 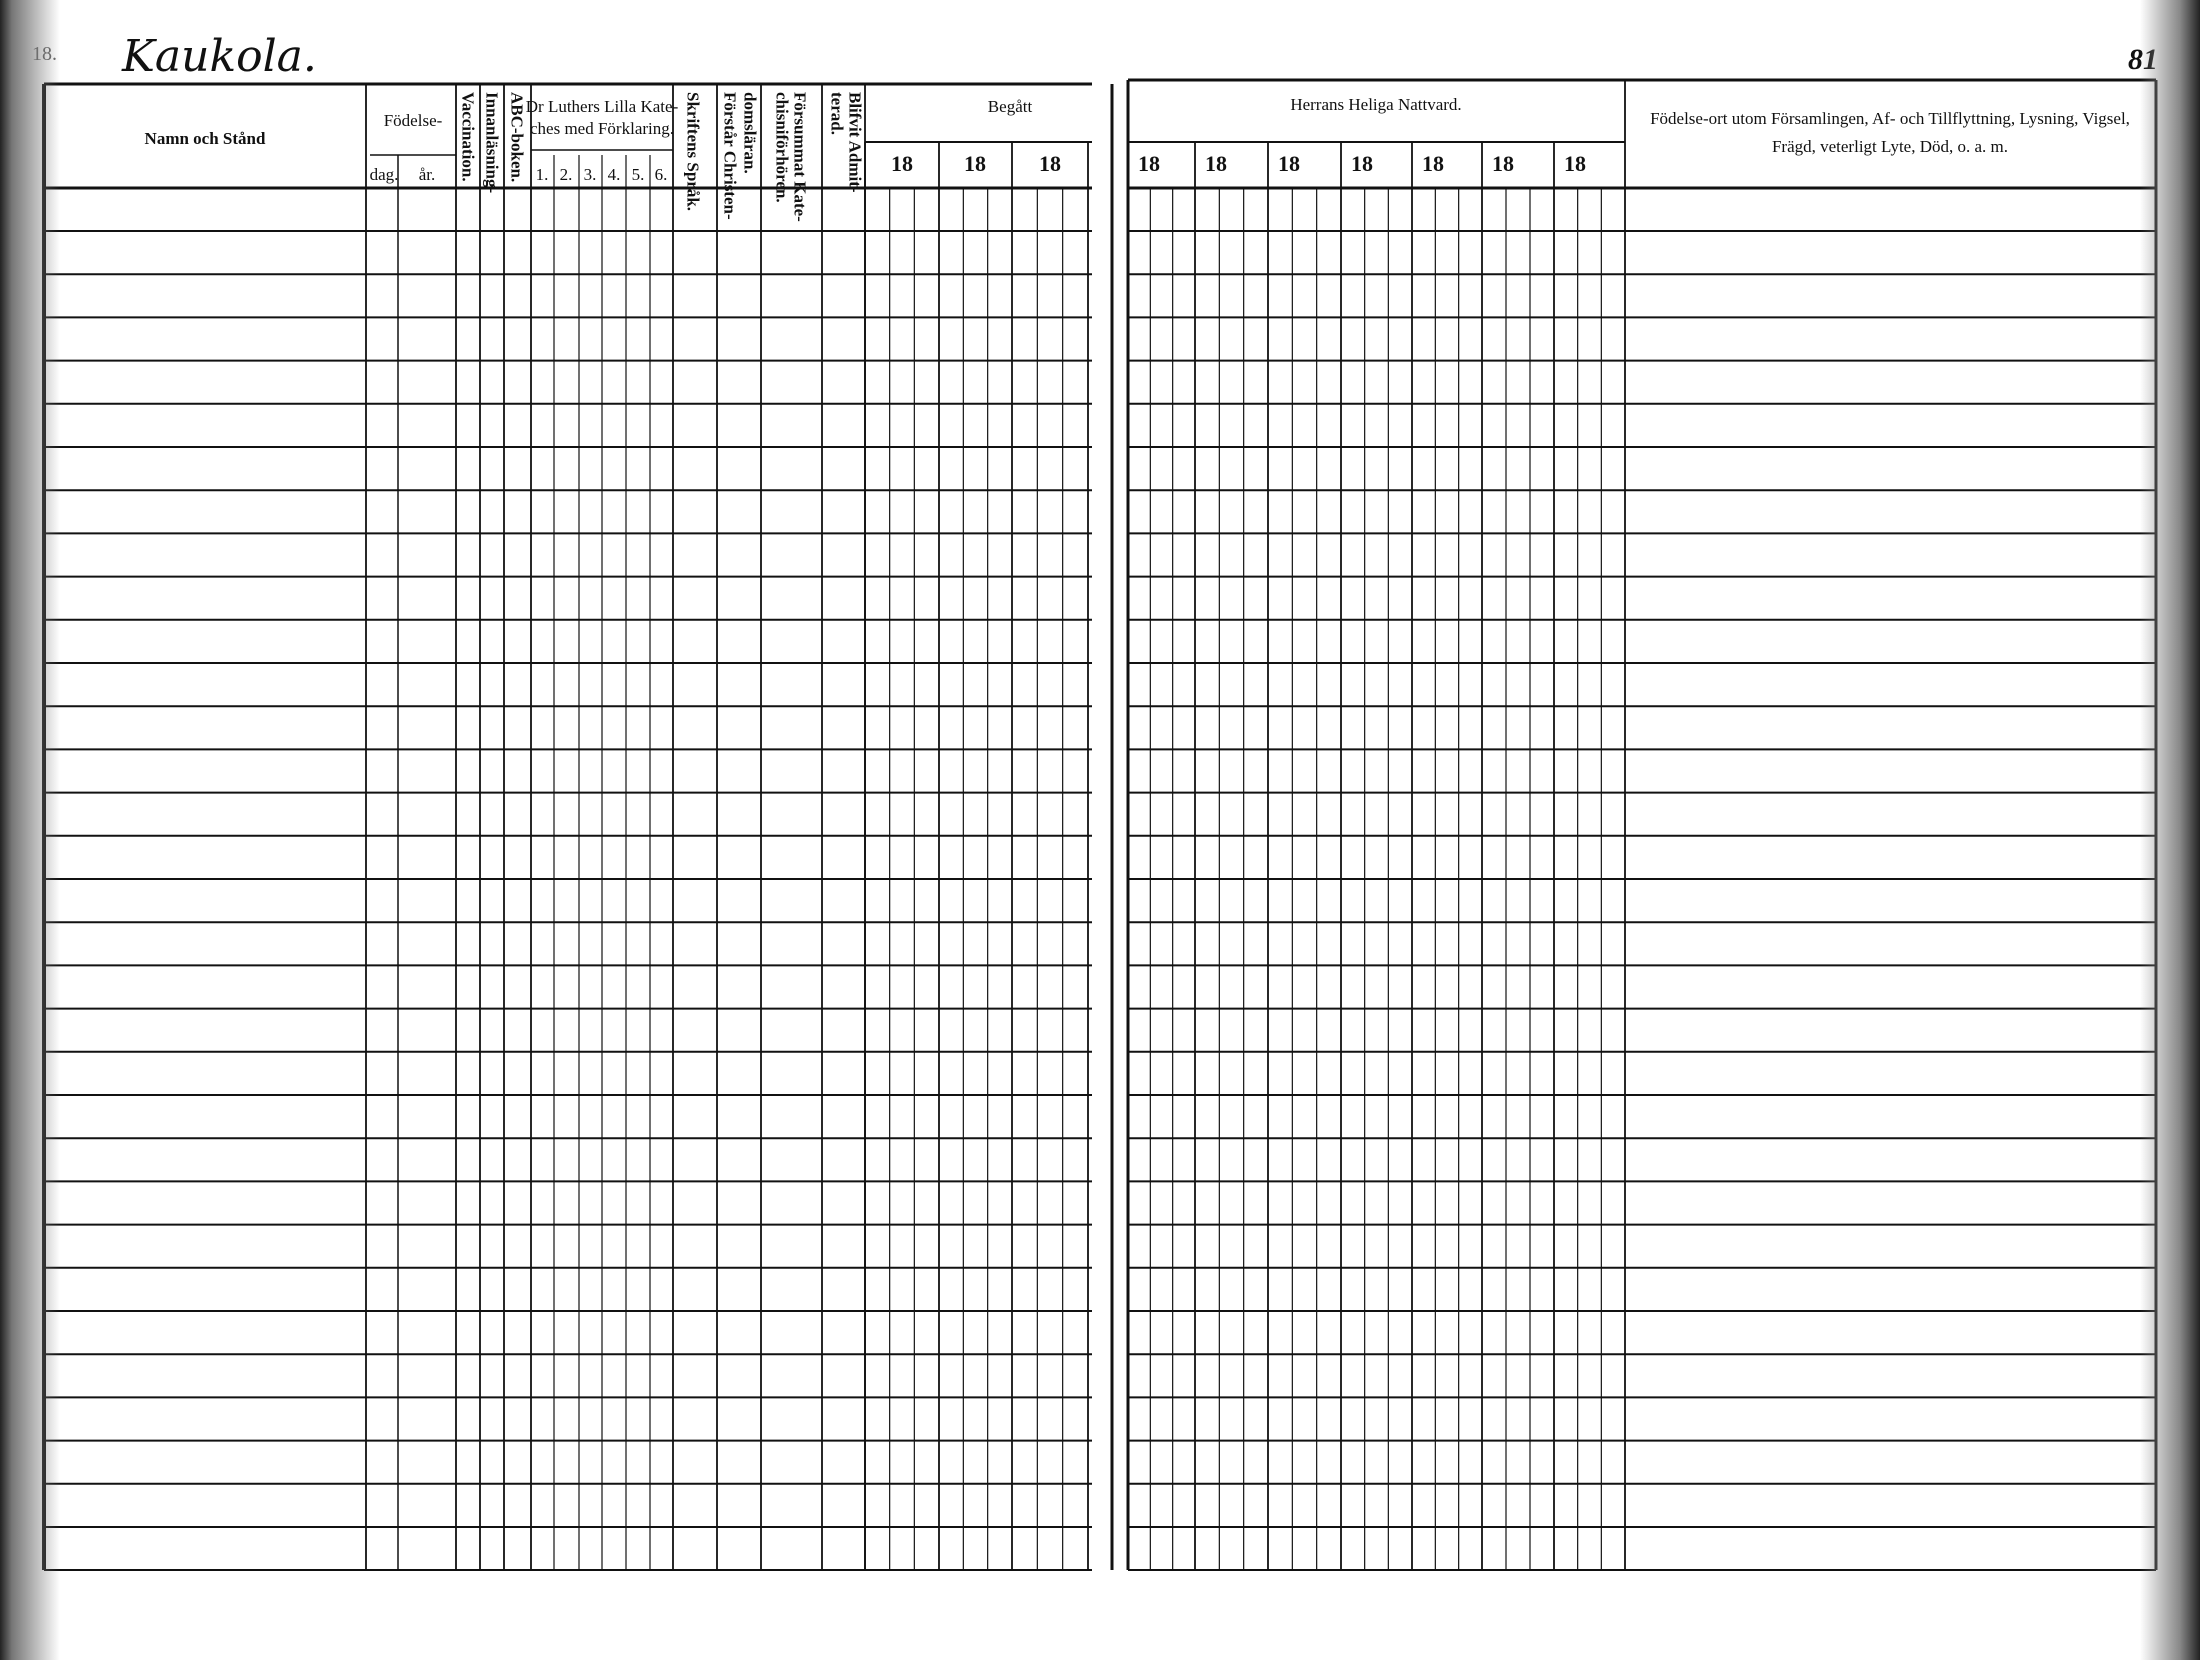 What do you see at coordinates (427, 174) in the screenshot?
I see `header-birth-year: år.` at bounding box center [427, 174].